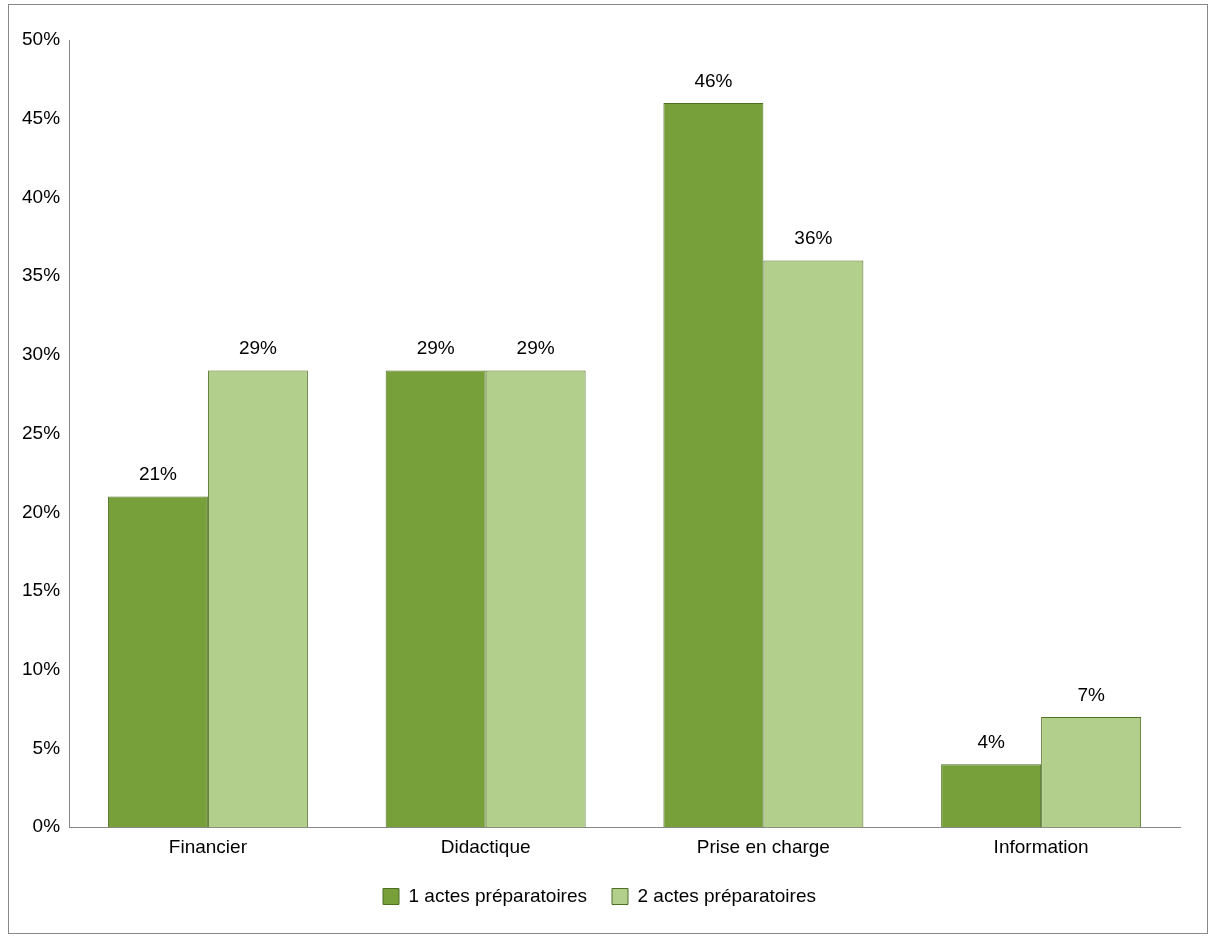  I want to click on x-tick-label: Didactique, so click(485, 846).